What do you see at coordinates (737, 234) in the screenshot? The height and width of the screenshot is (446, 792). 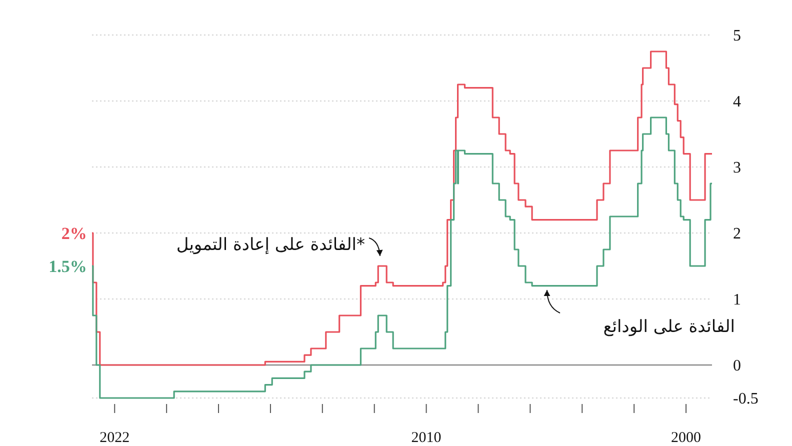 I see `y-tick-label: 2` at bounding box center [737, 234].